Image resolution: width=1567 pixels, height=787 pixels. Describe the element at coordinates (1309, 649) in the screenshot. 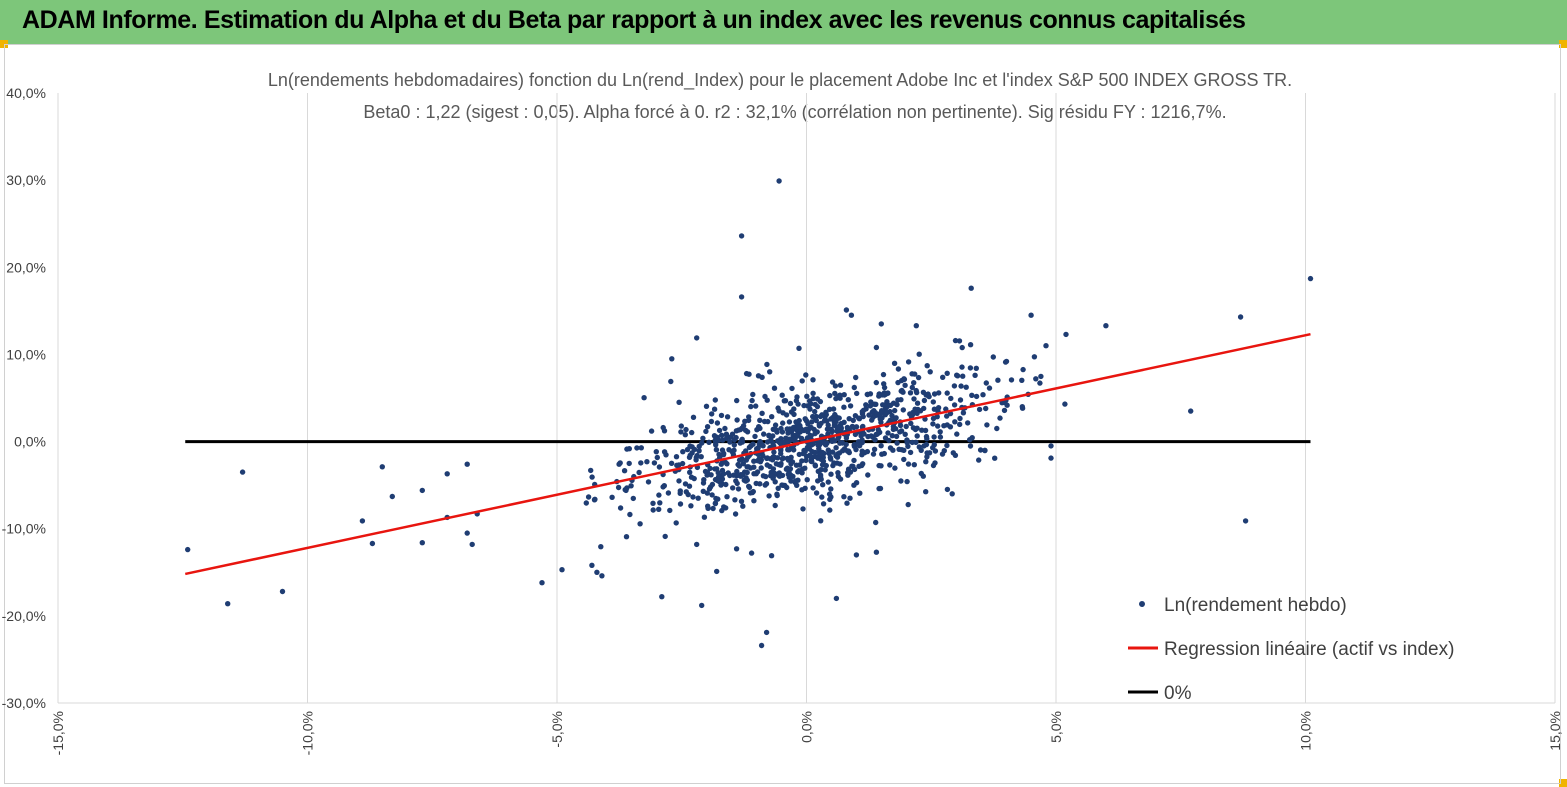

I see `legend-label: Regression linéaire (actif vs index)` at that location.